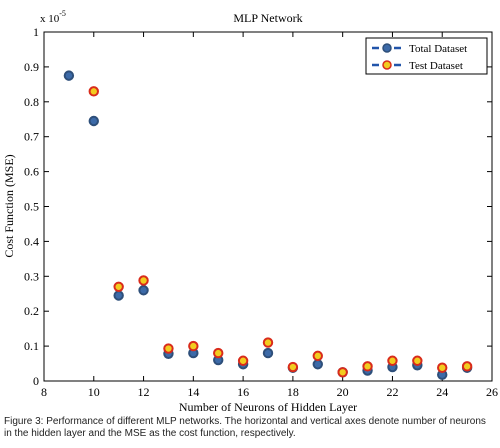 This screenshot has height=448, width=500. Describe the element at coordinates (44, 392) in the screenshot. I see `x-tick-label: 8` at that location.